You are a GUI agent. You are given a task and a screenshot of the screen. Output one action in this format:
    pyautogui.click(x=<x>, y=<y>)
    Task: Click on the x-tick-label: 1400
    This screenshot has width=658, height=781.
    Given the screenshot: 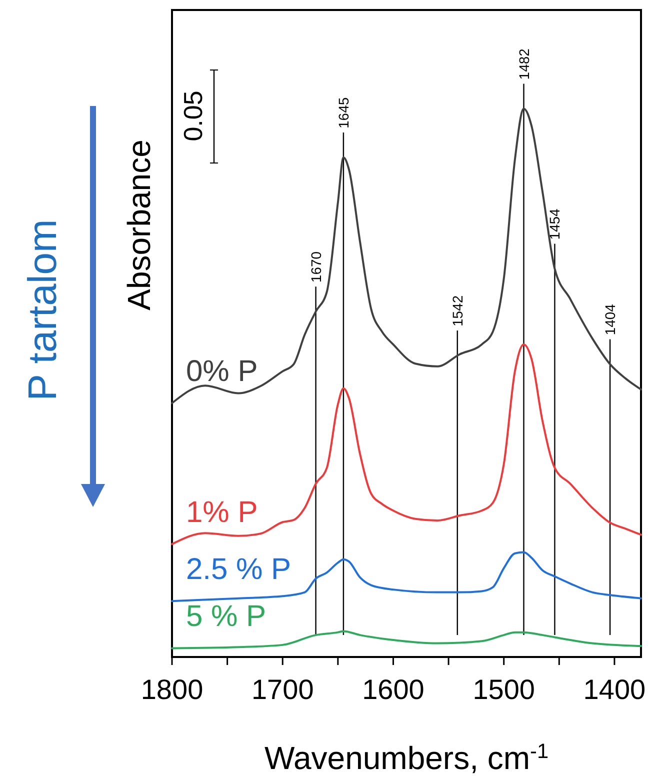 What is the action you would take?
    pyautogui.click(x=614, y=689)
    